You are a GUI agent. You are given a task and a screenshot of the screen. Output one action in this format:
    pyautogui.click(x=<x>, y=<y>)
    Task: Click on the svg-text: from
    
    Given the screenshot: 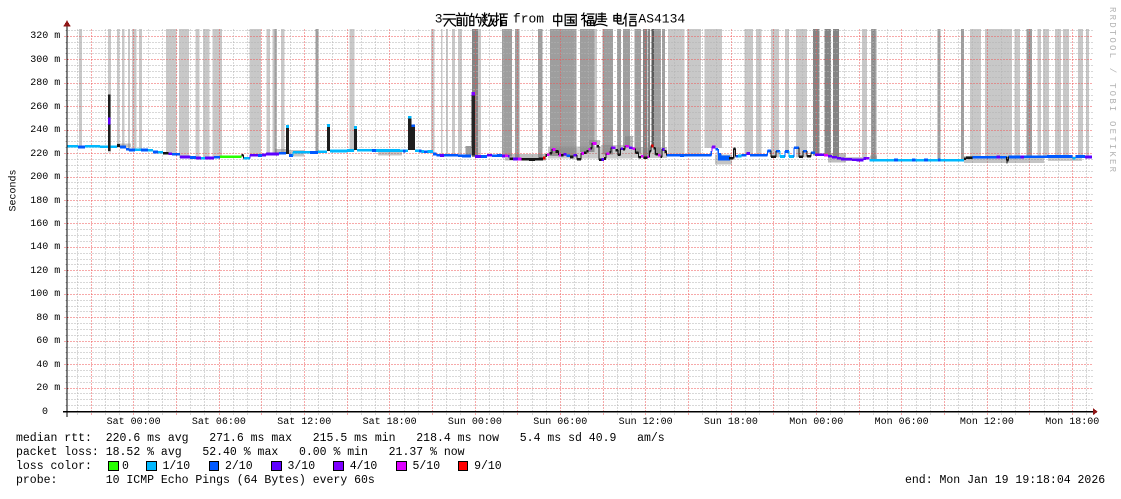 What is the action you would take?
    pyautogui.click(x=528, y=18)
    